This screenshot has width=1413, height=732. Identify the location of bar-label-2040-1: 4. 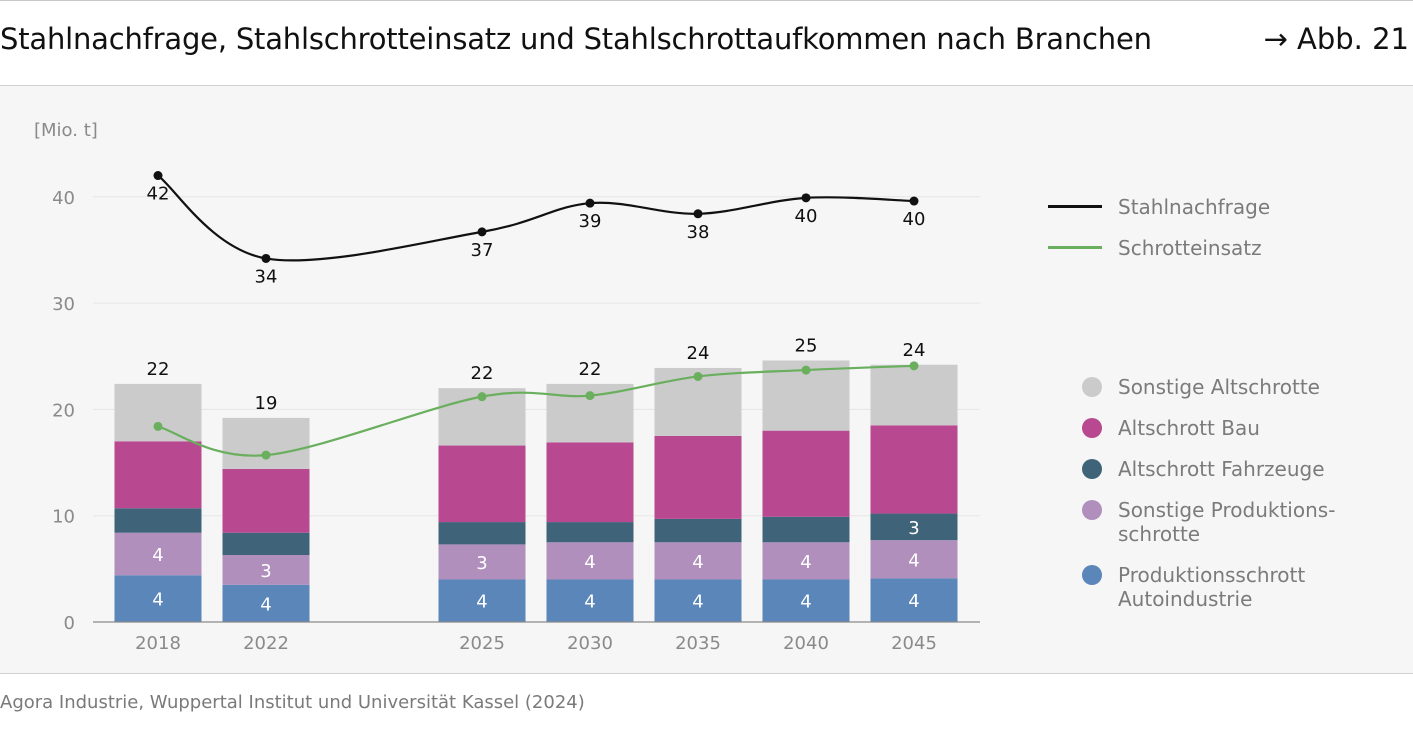
(805, 562).